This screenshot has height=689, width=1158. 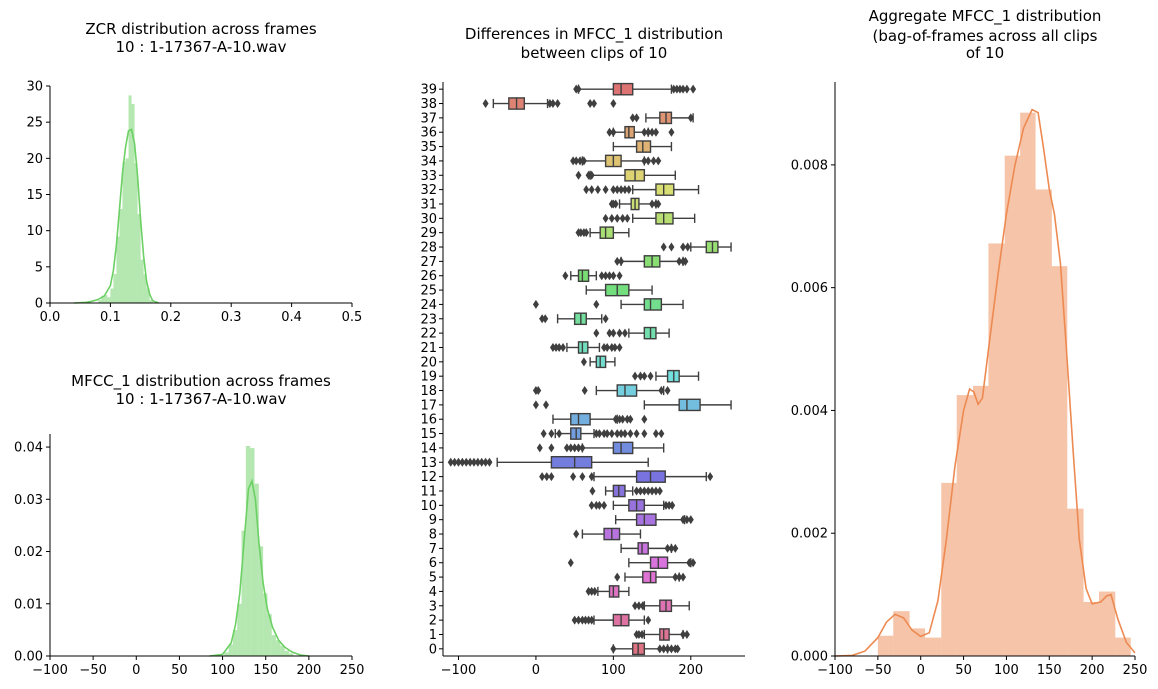 I want to click on panel2-title-line: Differences in MFCC_1 distribution, so click(x=594, y=34).